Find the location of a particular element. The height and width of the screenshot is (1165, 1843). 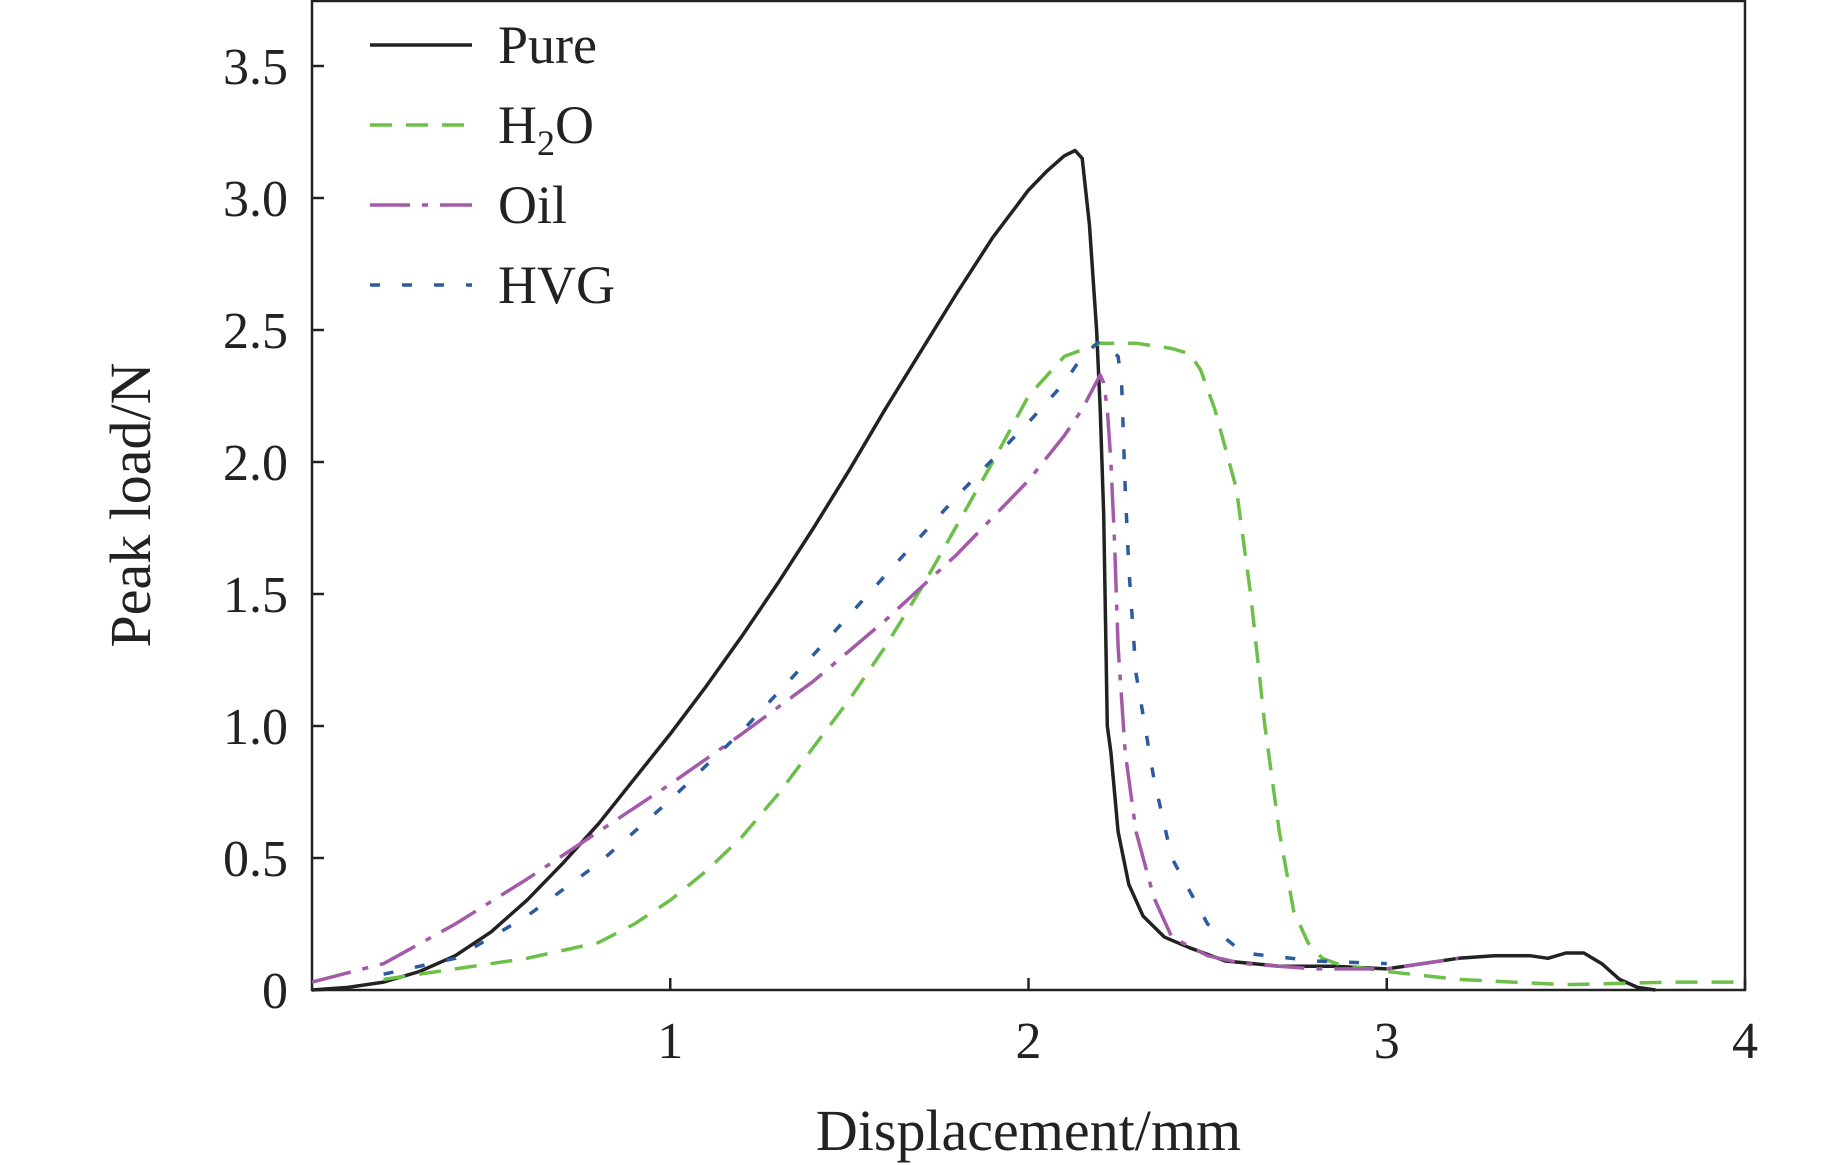

y-axis-title: Peak load/N is located at coordinates (130, 504).